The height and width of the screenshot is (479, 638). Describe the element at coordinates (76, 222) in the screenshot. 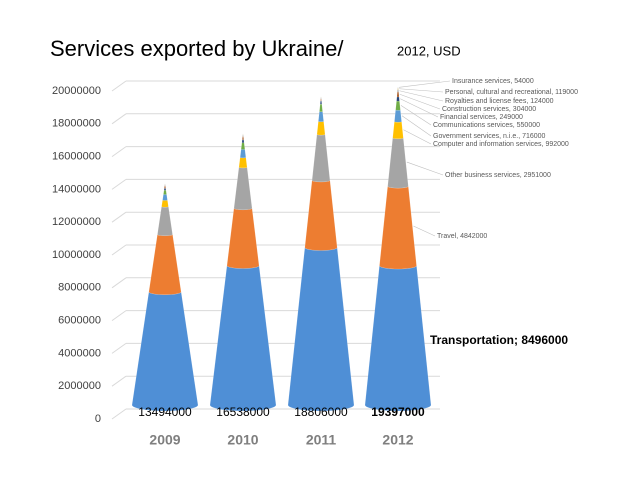

I see `y-tick-label: 12000000` at that location.